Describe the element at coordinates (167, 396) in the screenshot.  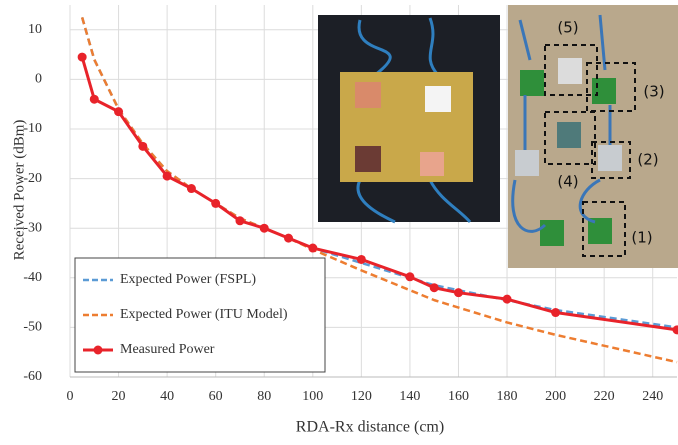
I see `x-tick-label: 40` at that location.